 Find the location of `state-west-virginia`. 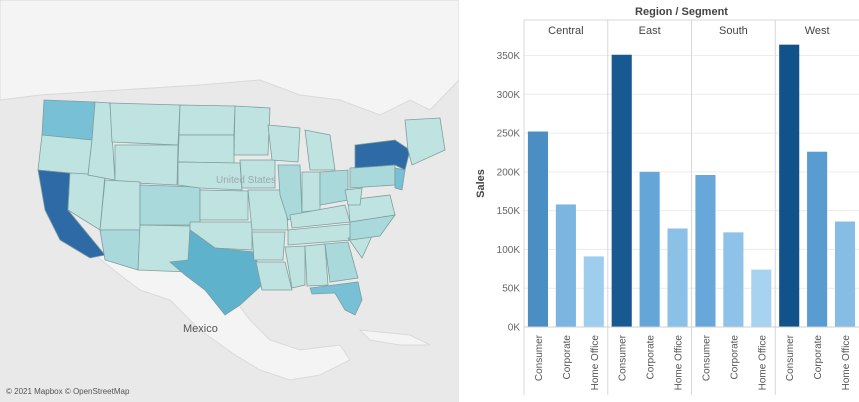

state-west-virginia is located at coordinates (353, 196).